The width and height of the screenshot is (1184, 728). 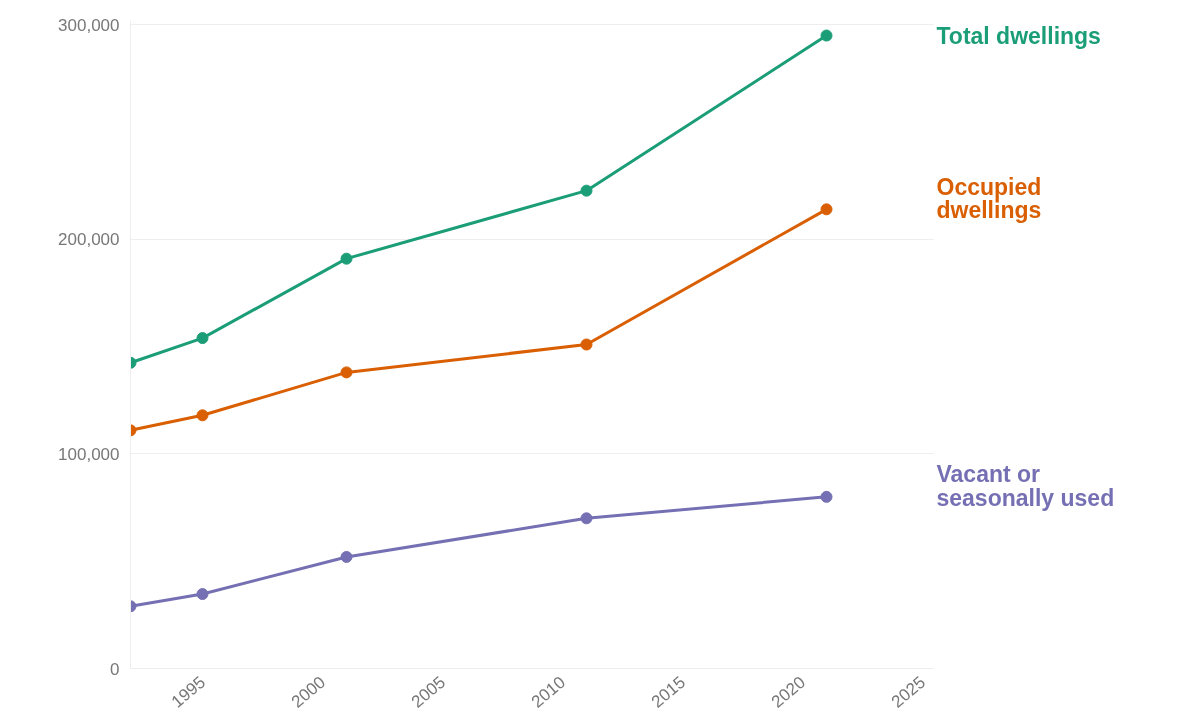 What do you see at coordinates (89, 454) in the screenshot?
I see `y-tick-label: 100,000` at bounding box center [89, 454].